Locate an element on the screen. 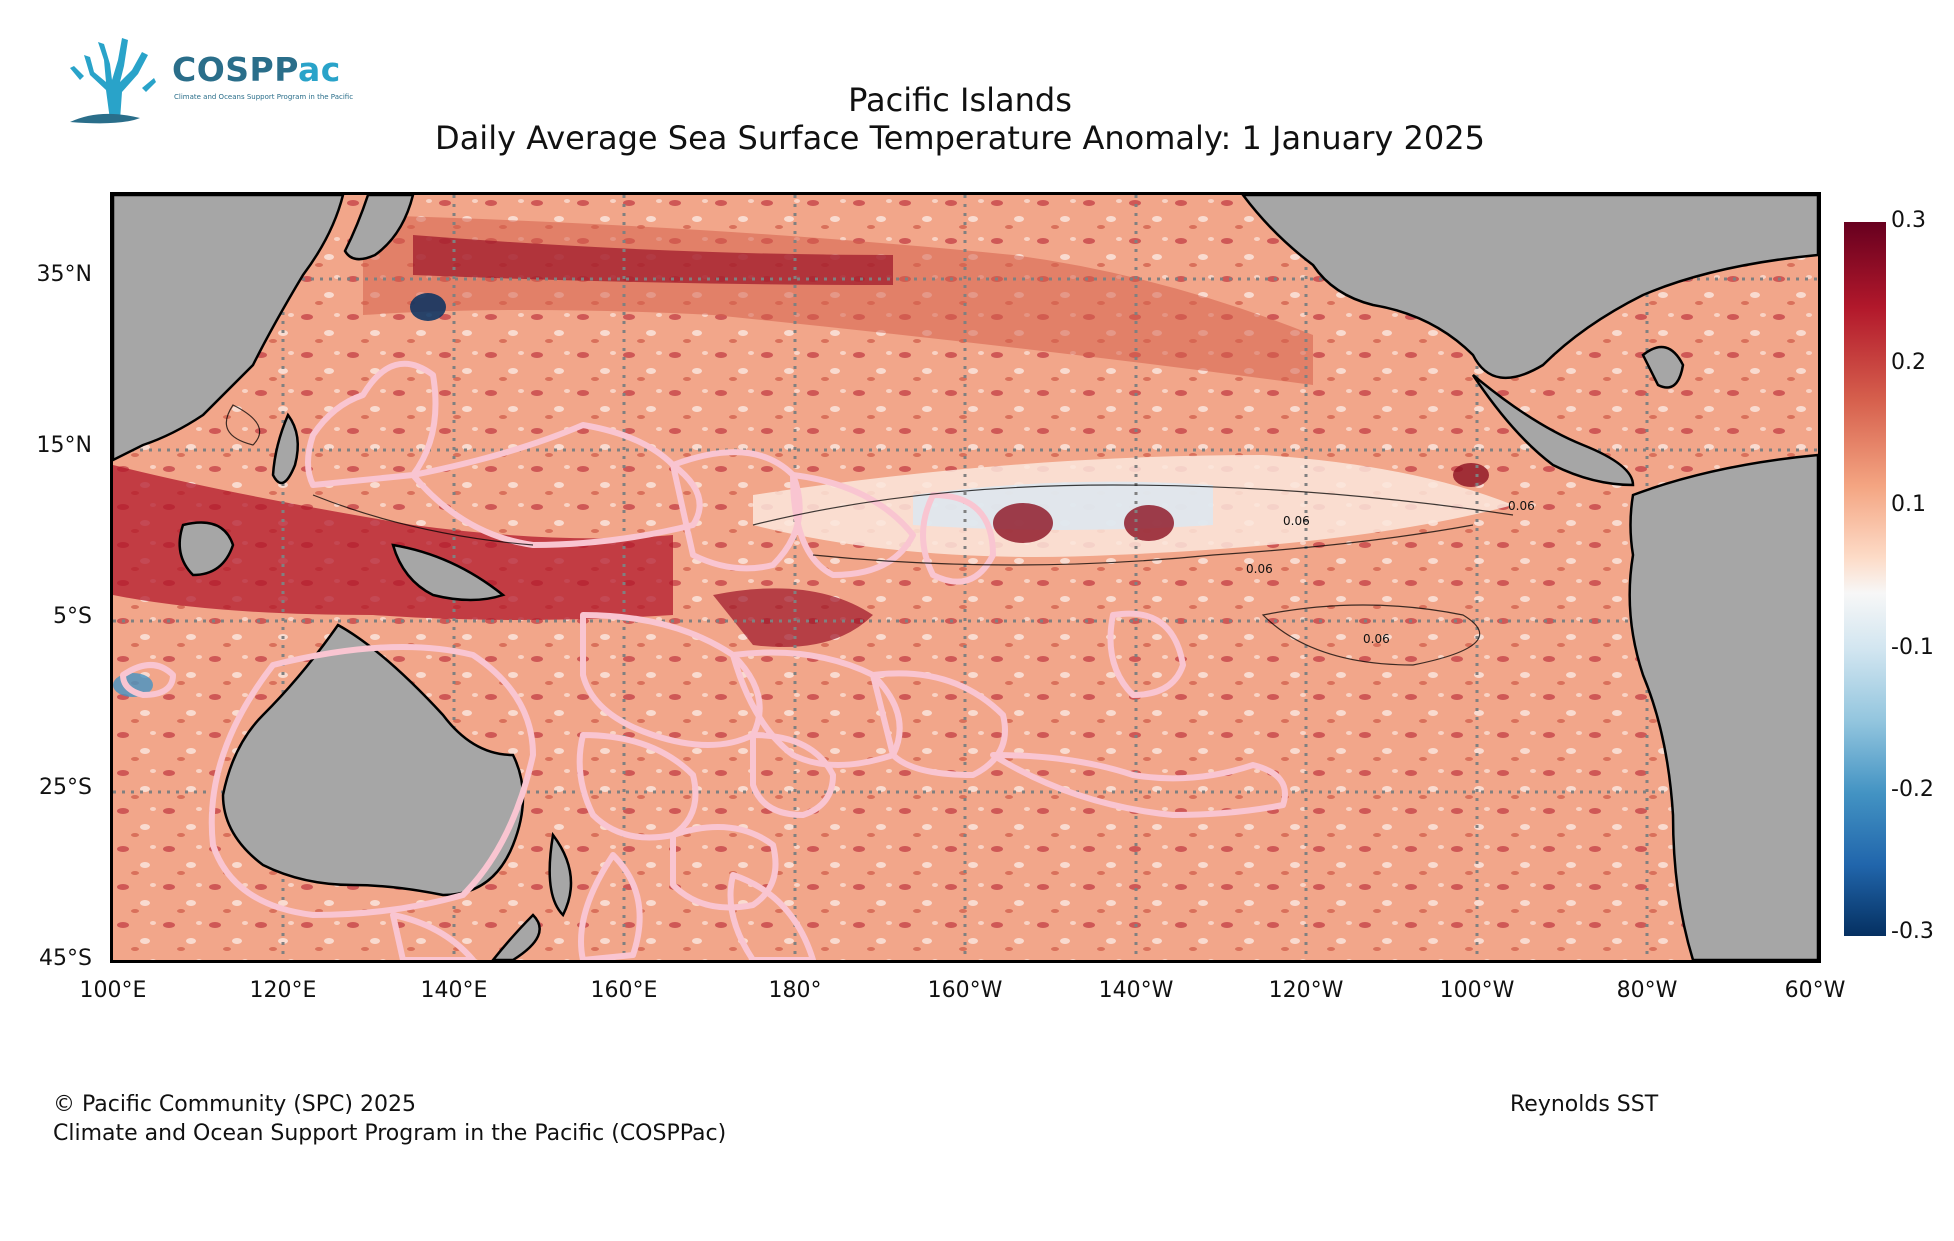 This screenshot has height=1241, width=1954. colorbar-label-neg-0-1: -0.1 is located at coordinates (1912, 647).